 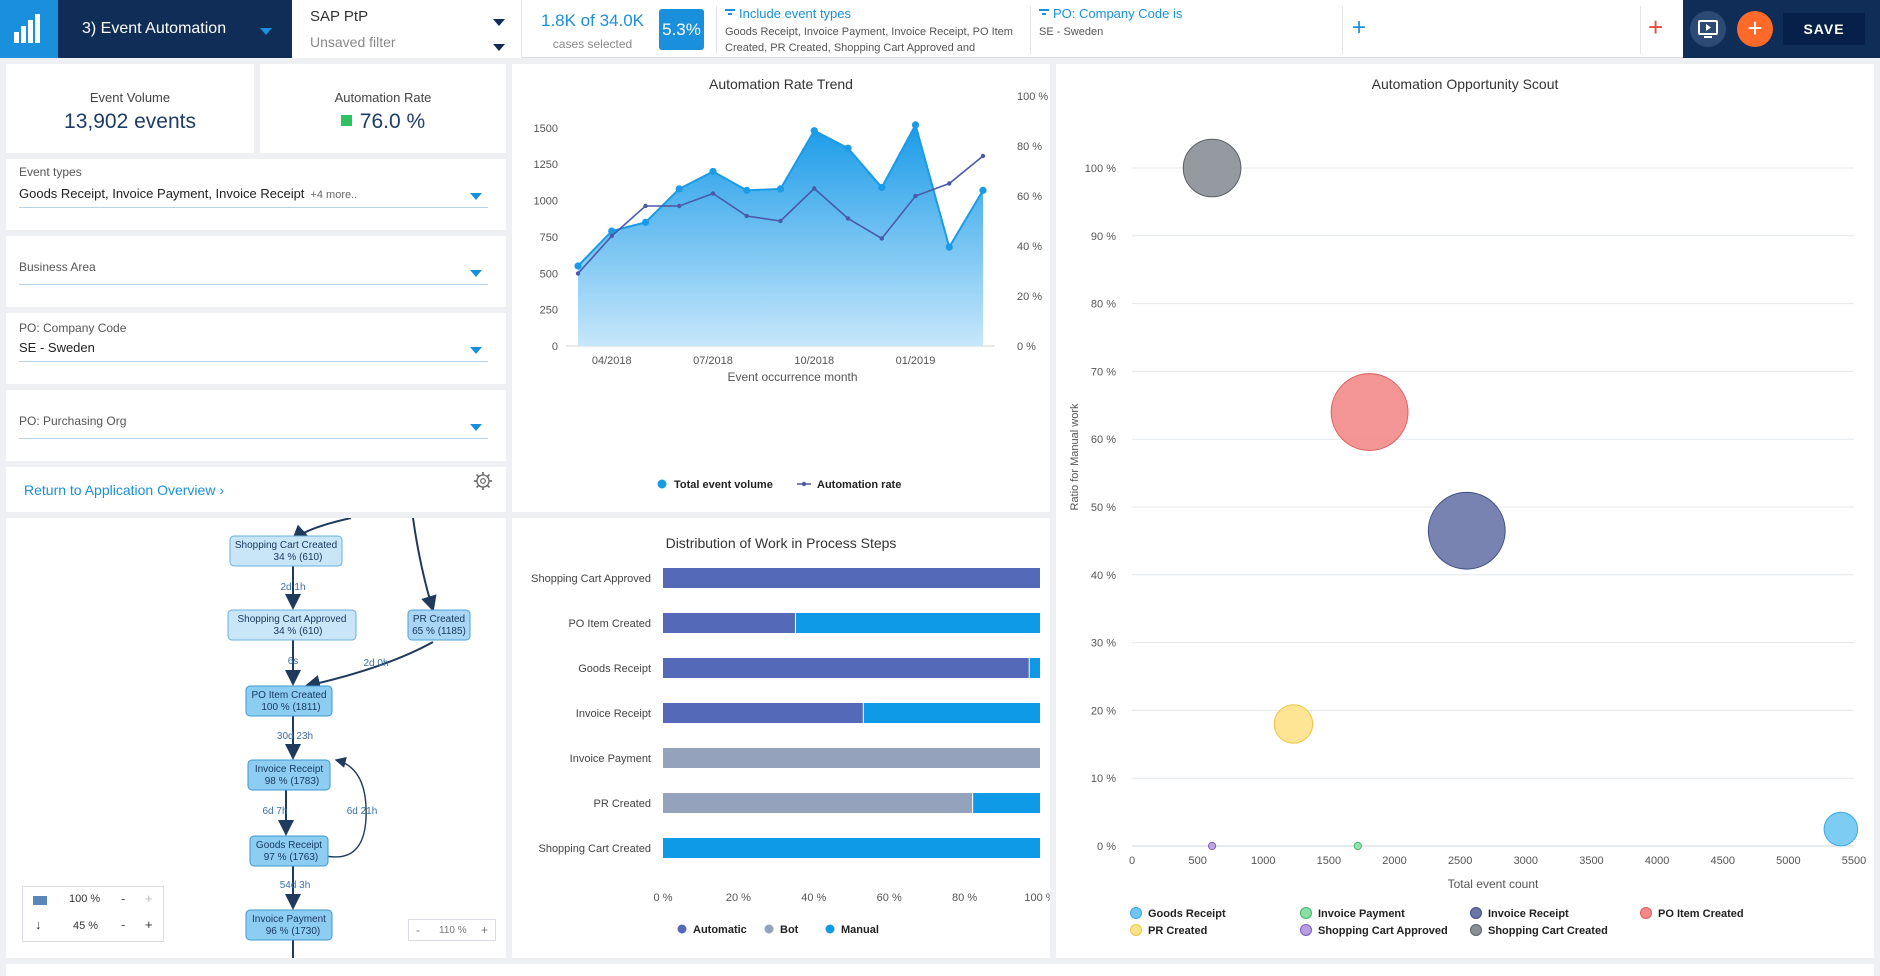 I want to click on node-name: PR Created, so click(x=439, y=619).